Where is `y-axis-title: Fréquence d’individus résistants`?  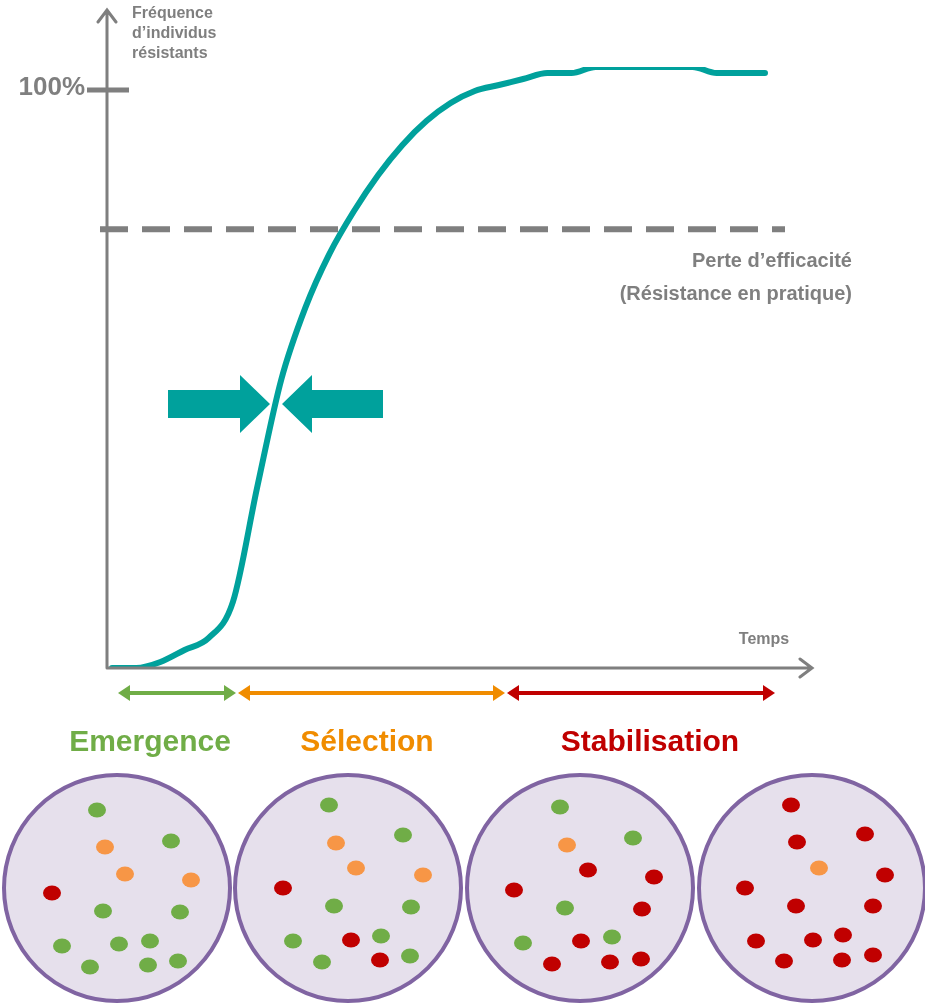
y-axis-title: Fréquence d’individus résistants is located at coordinates (174, 33).